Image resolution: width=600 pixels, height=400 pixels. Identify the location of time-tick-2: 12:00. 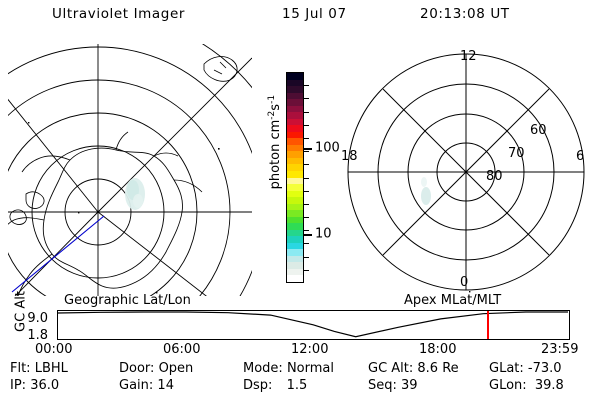
(310, 349).